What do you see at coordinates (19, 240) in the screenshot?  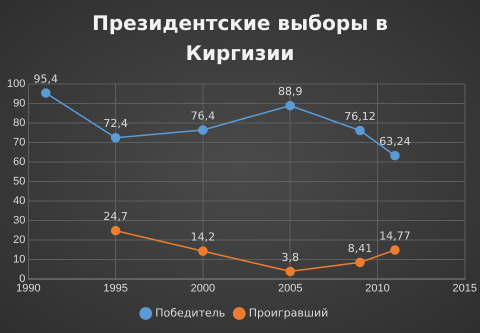 I see `y-tick-label: 20` at bounding box center [19, 240].